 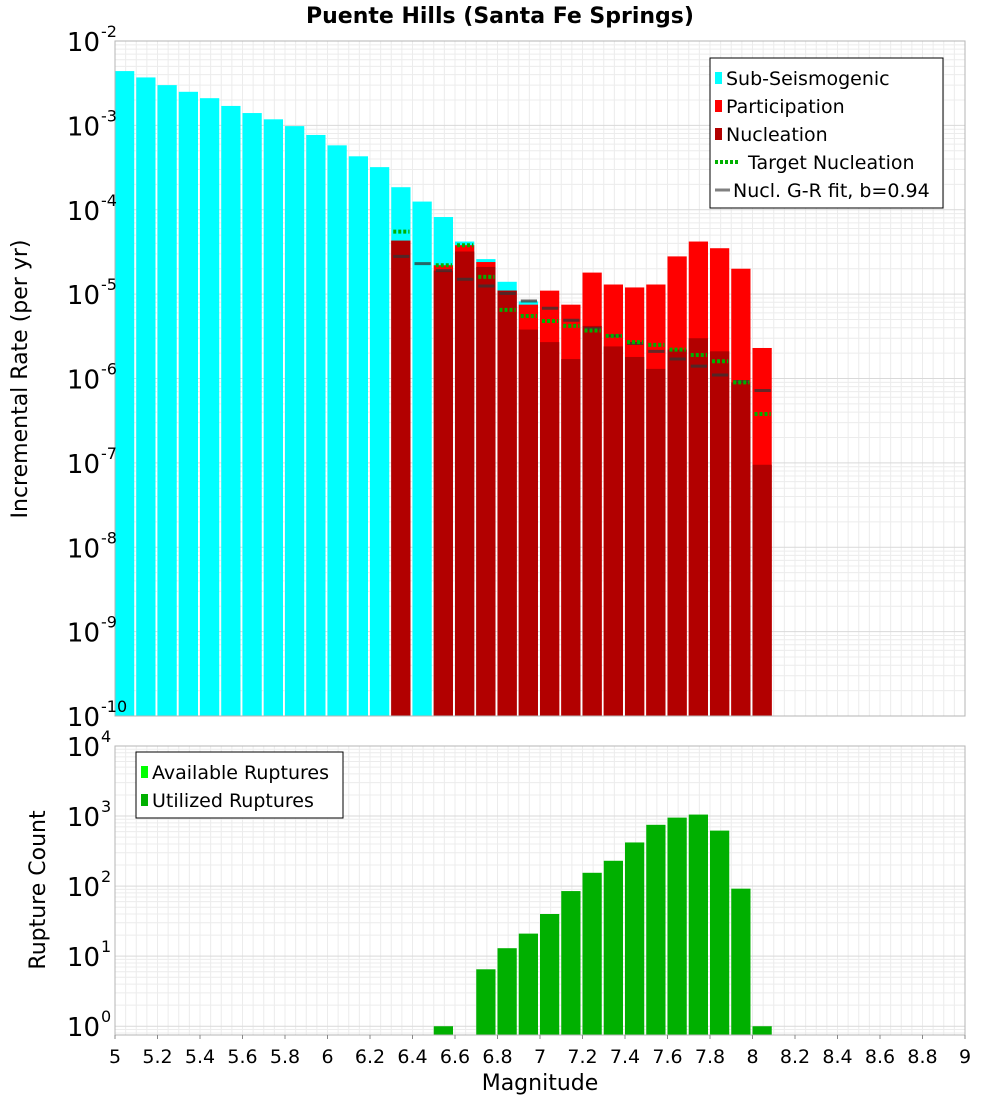 I want to click on x-axis-label: Magnitude, so click(x=540, y=1083).